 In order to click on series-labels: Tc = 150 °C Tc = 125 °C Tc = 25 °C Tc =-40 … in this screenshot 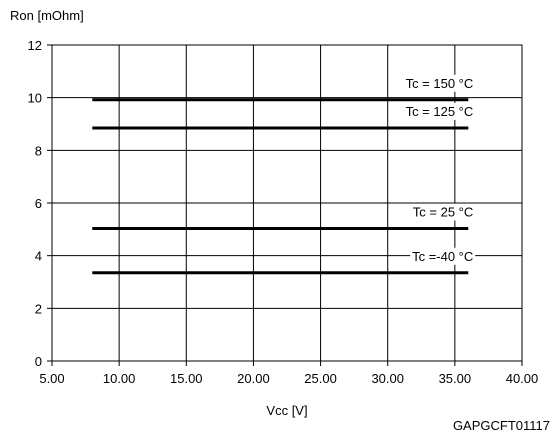, I will do `click(439, 169)`.